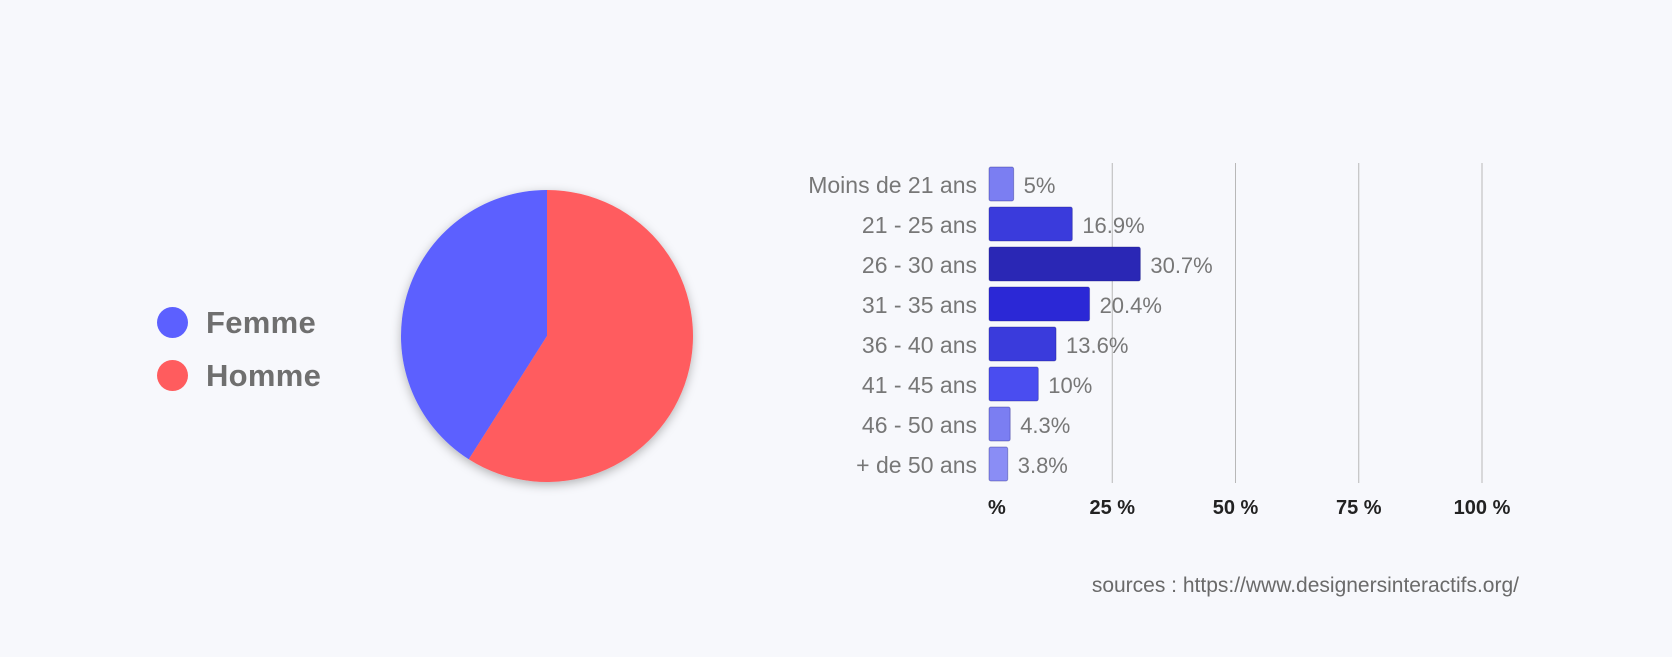 This screenshot has width=1672, height=657. What do you see at coordinates (1013, 384) in the screenshot?
I see `bar-41-45-ans` at bounding box center [1013, 384].